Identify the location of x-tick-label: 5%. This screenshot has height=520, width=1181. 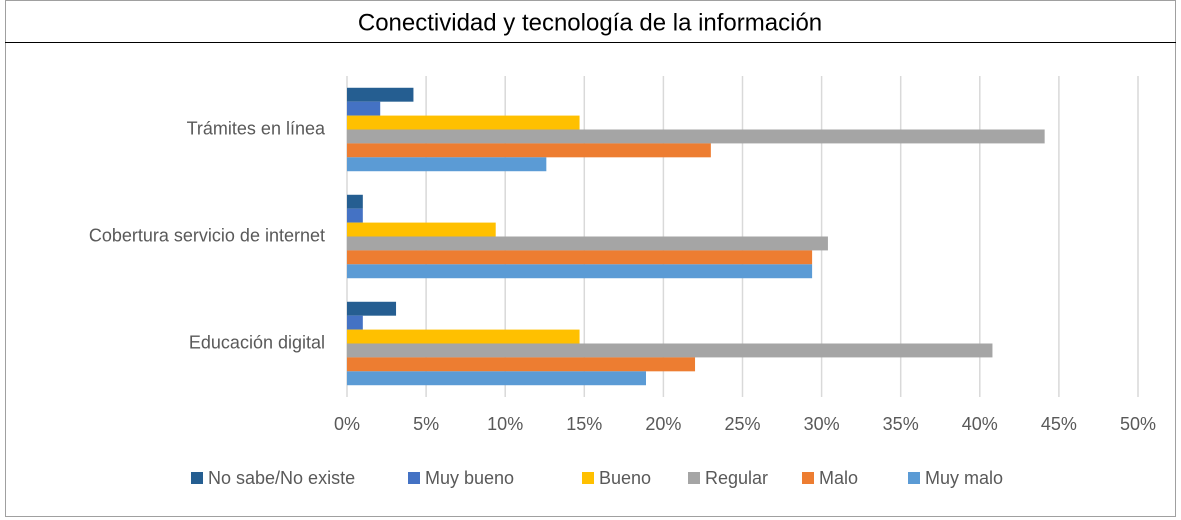
(426, 424).